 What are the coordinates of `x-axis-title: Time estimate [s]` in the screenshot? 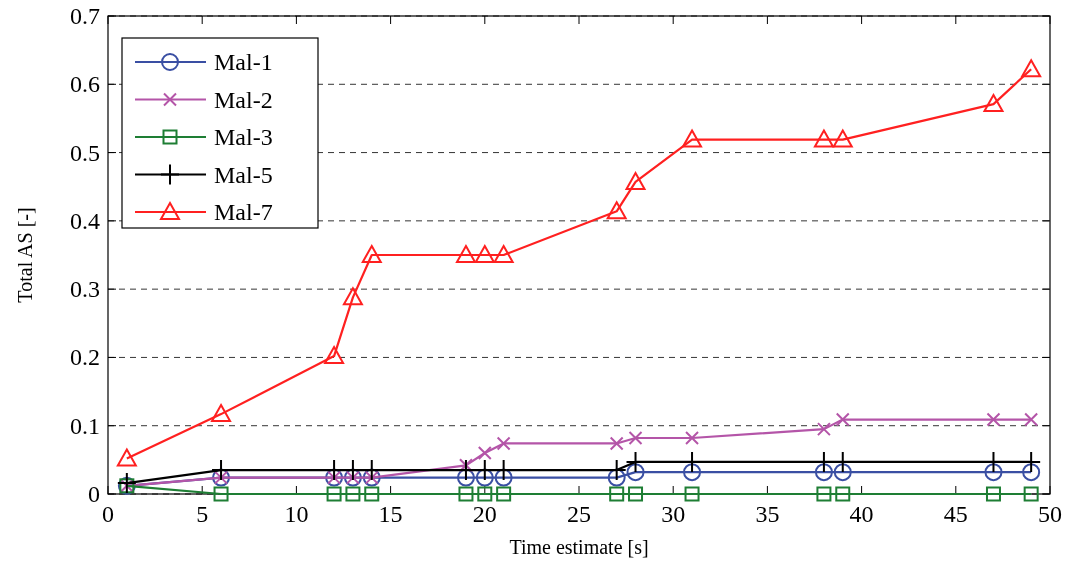 It's located at (579, 547).